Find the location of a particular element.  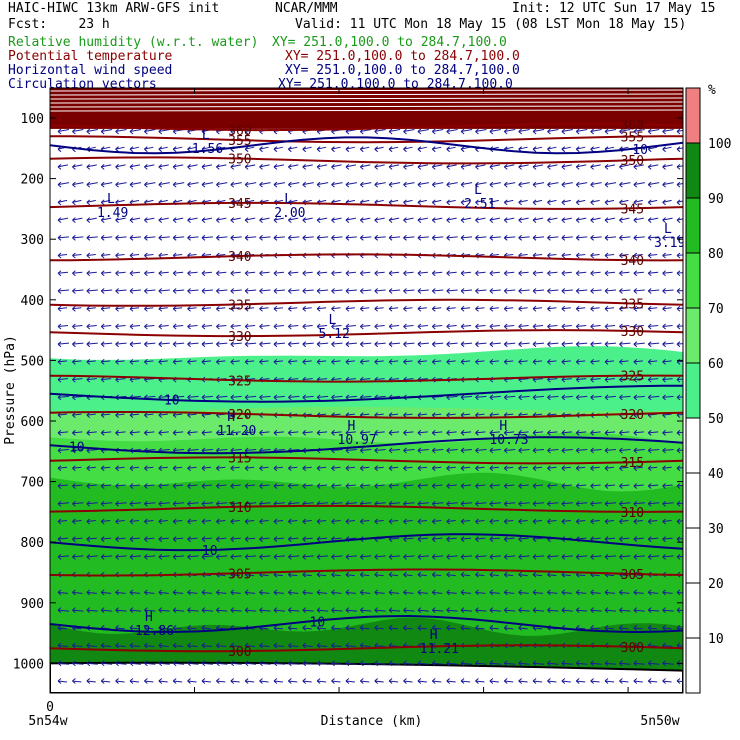

theta-contour-label: 330 is located at coordinates (632, 332).